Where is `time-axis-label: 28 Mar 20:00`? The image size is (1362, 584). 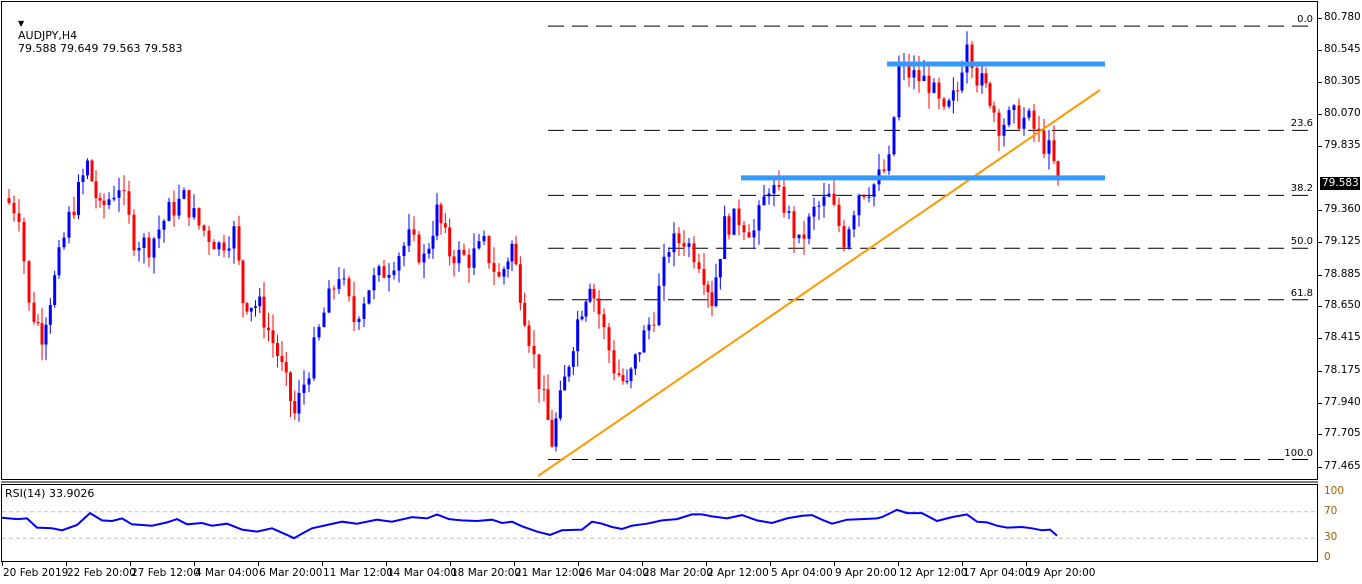
time-axis-label: 28 Mar 20:00 is located at coordinates (678, 573).